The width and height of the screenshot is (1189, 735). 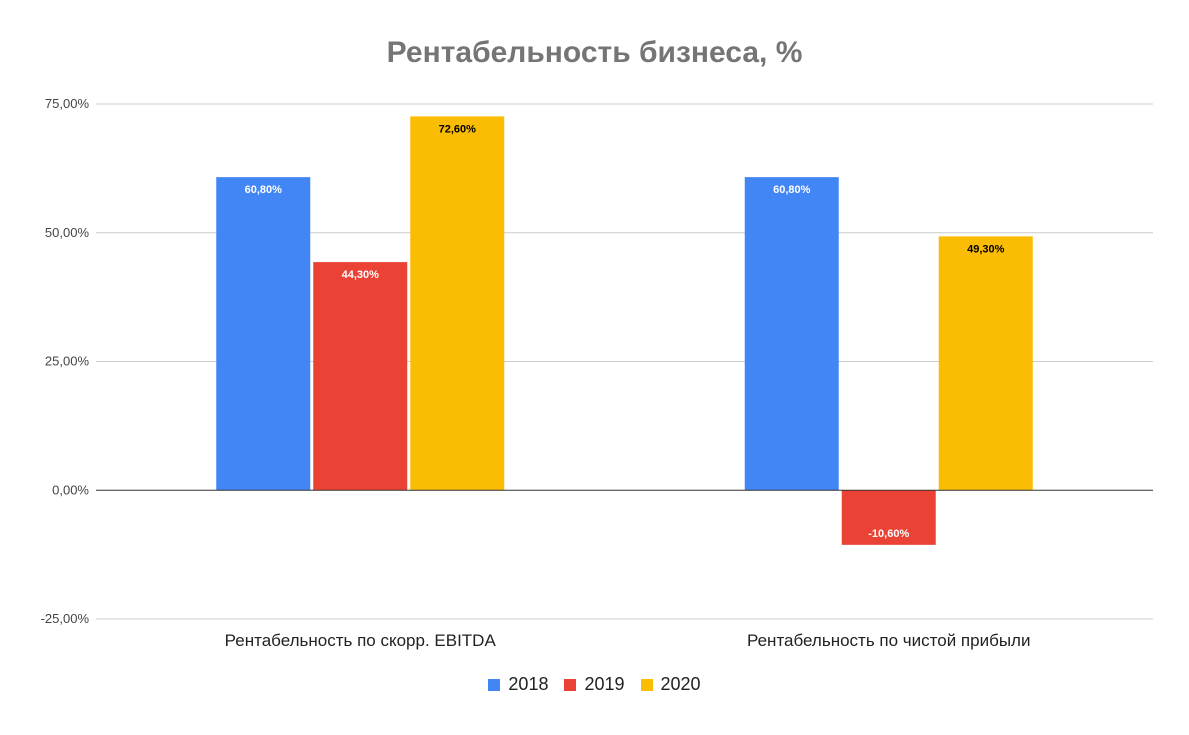 I want to click on x-category-label: Рентабельность по чистой прибыли, so click(x=888, y=640).